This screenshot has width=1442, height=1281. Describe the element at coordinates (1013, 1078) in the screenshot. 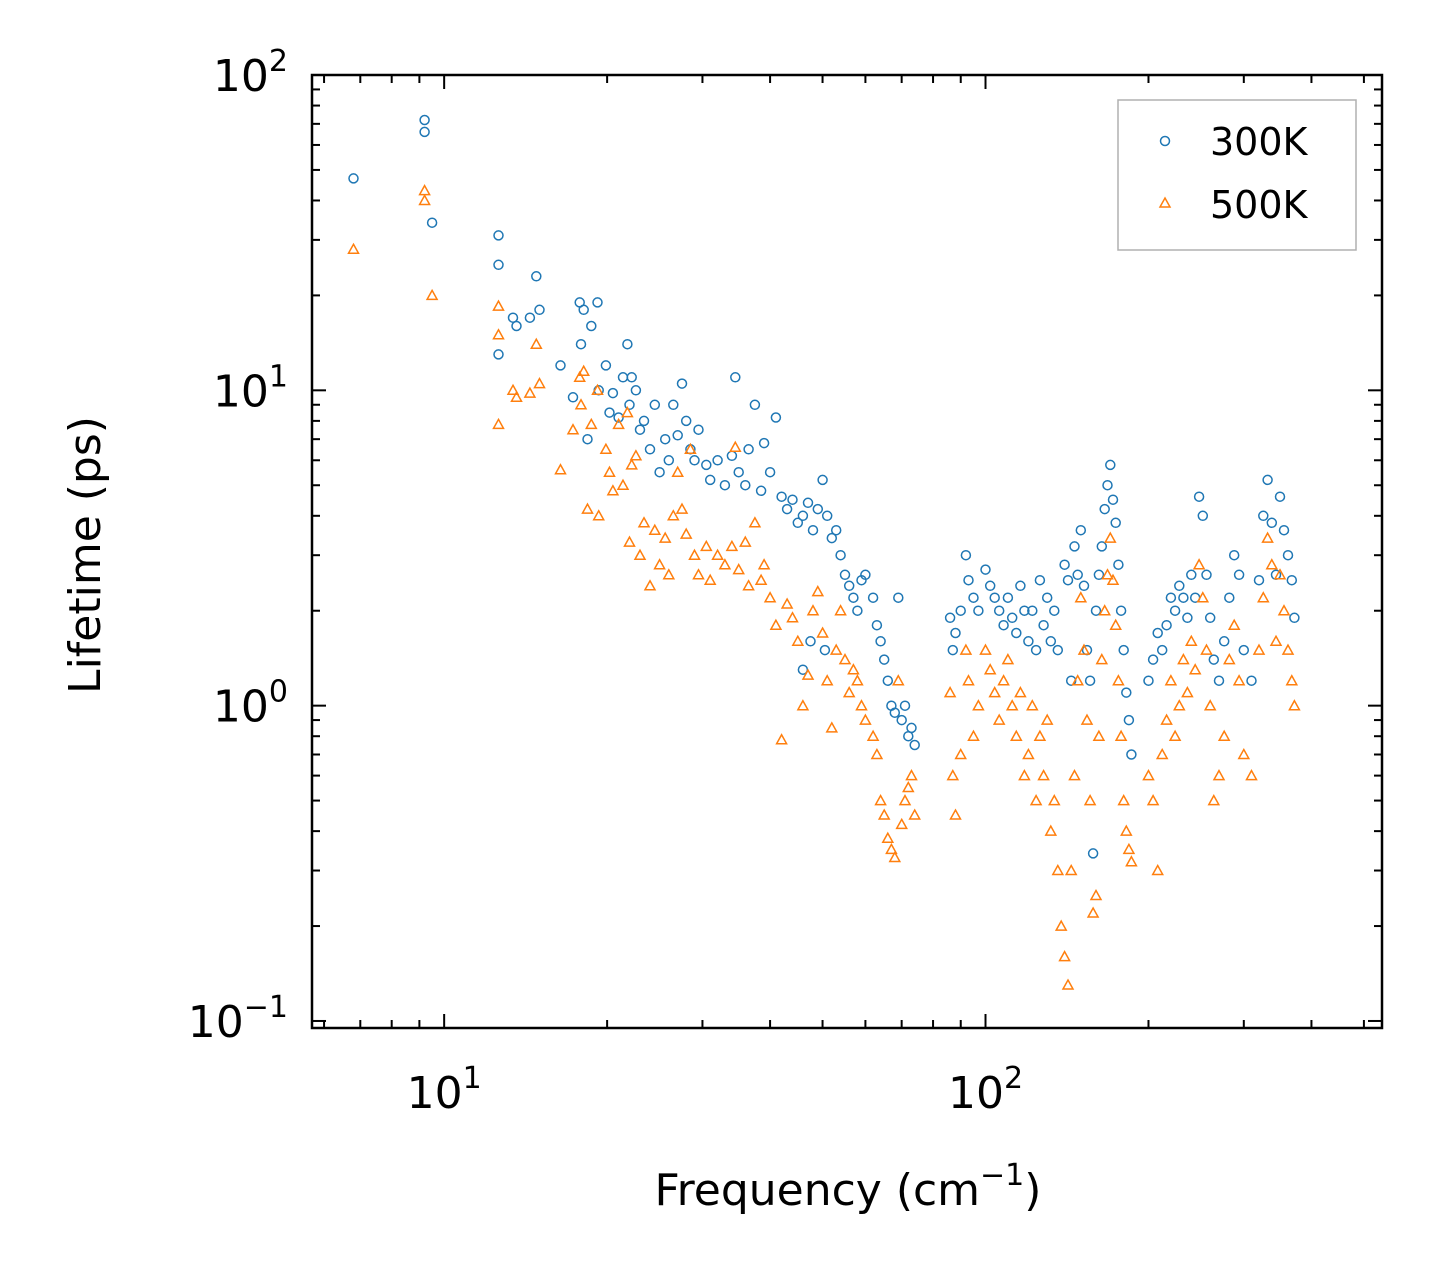

I see `x-tick-label-exp: 2` at that location.